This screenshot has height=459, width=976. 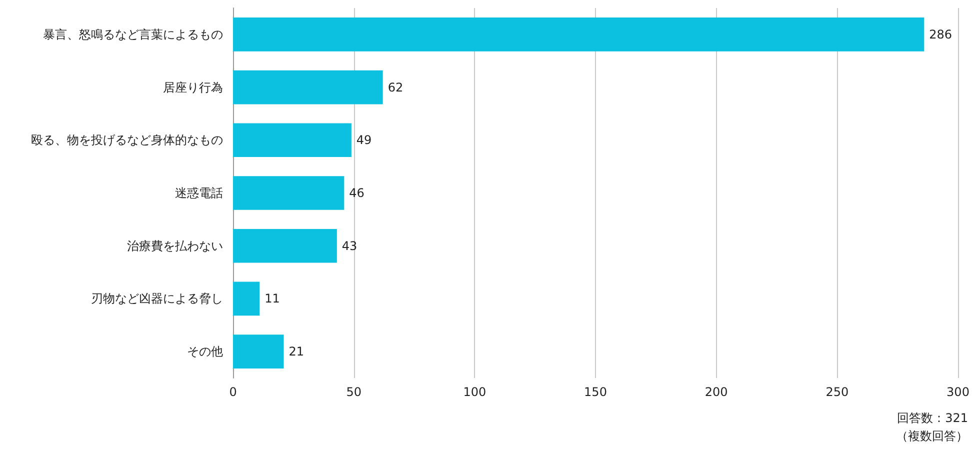 I want to click on x-tick-label: 100, so click(x=474, y=392).